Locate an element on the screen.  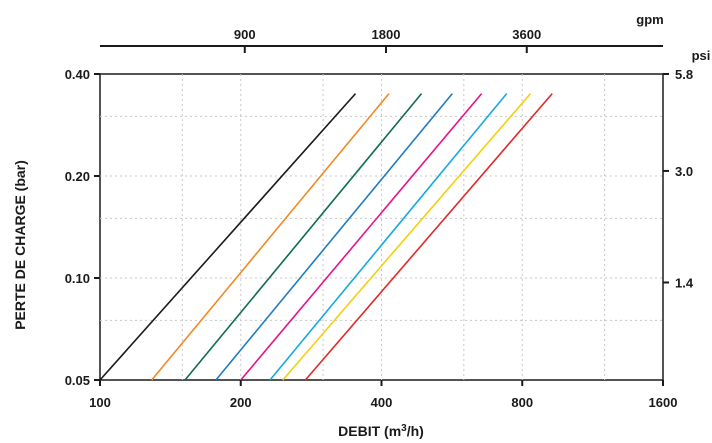
x-tick-label: 100 is located at coordinates (100, 402).